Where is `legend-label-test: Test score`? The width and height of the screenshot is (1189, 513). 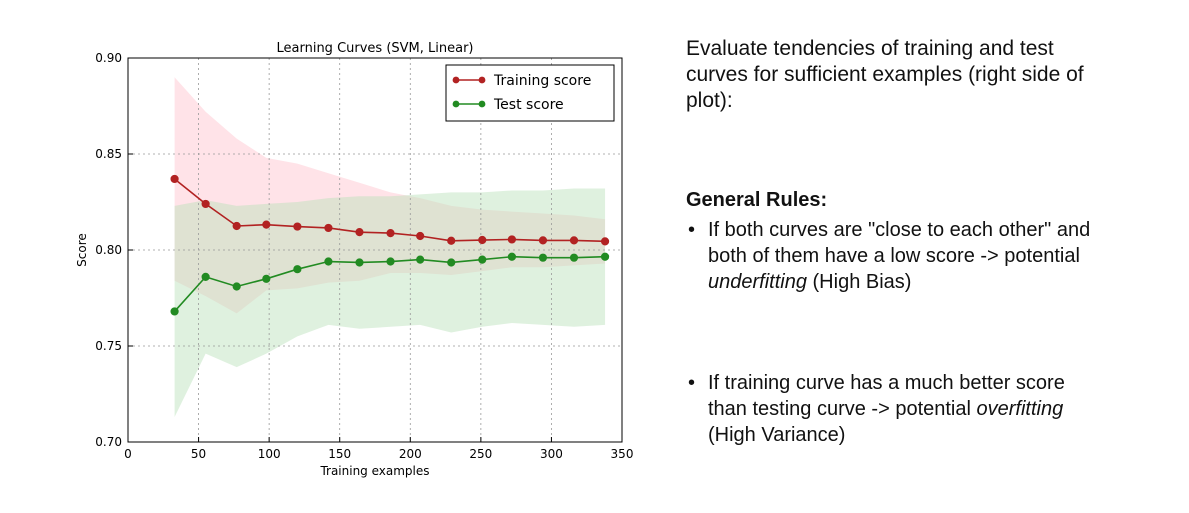 legend-label-test: Test score is located at coordinates (528, 105).